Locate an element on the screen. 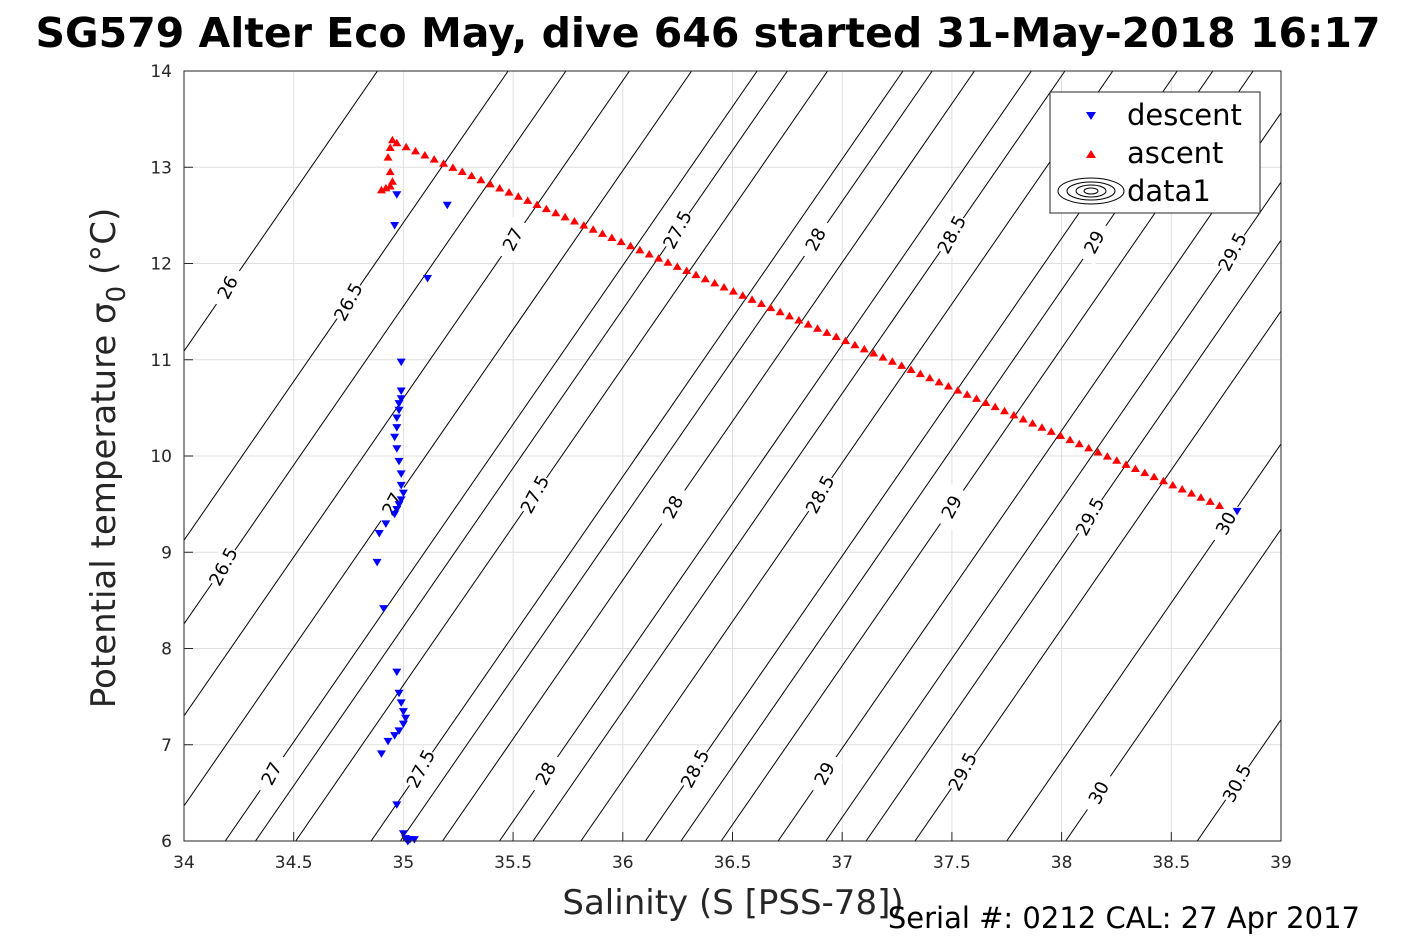 This screenshot has width=1417, height=945. y-tick-label: 6 is located at coordinates (166, 842).